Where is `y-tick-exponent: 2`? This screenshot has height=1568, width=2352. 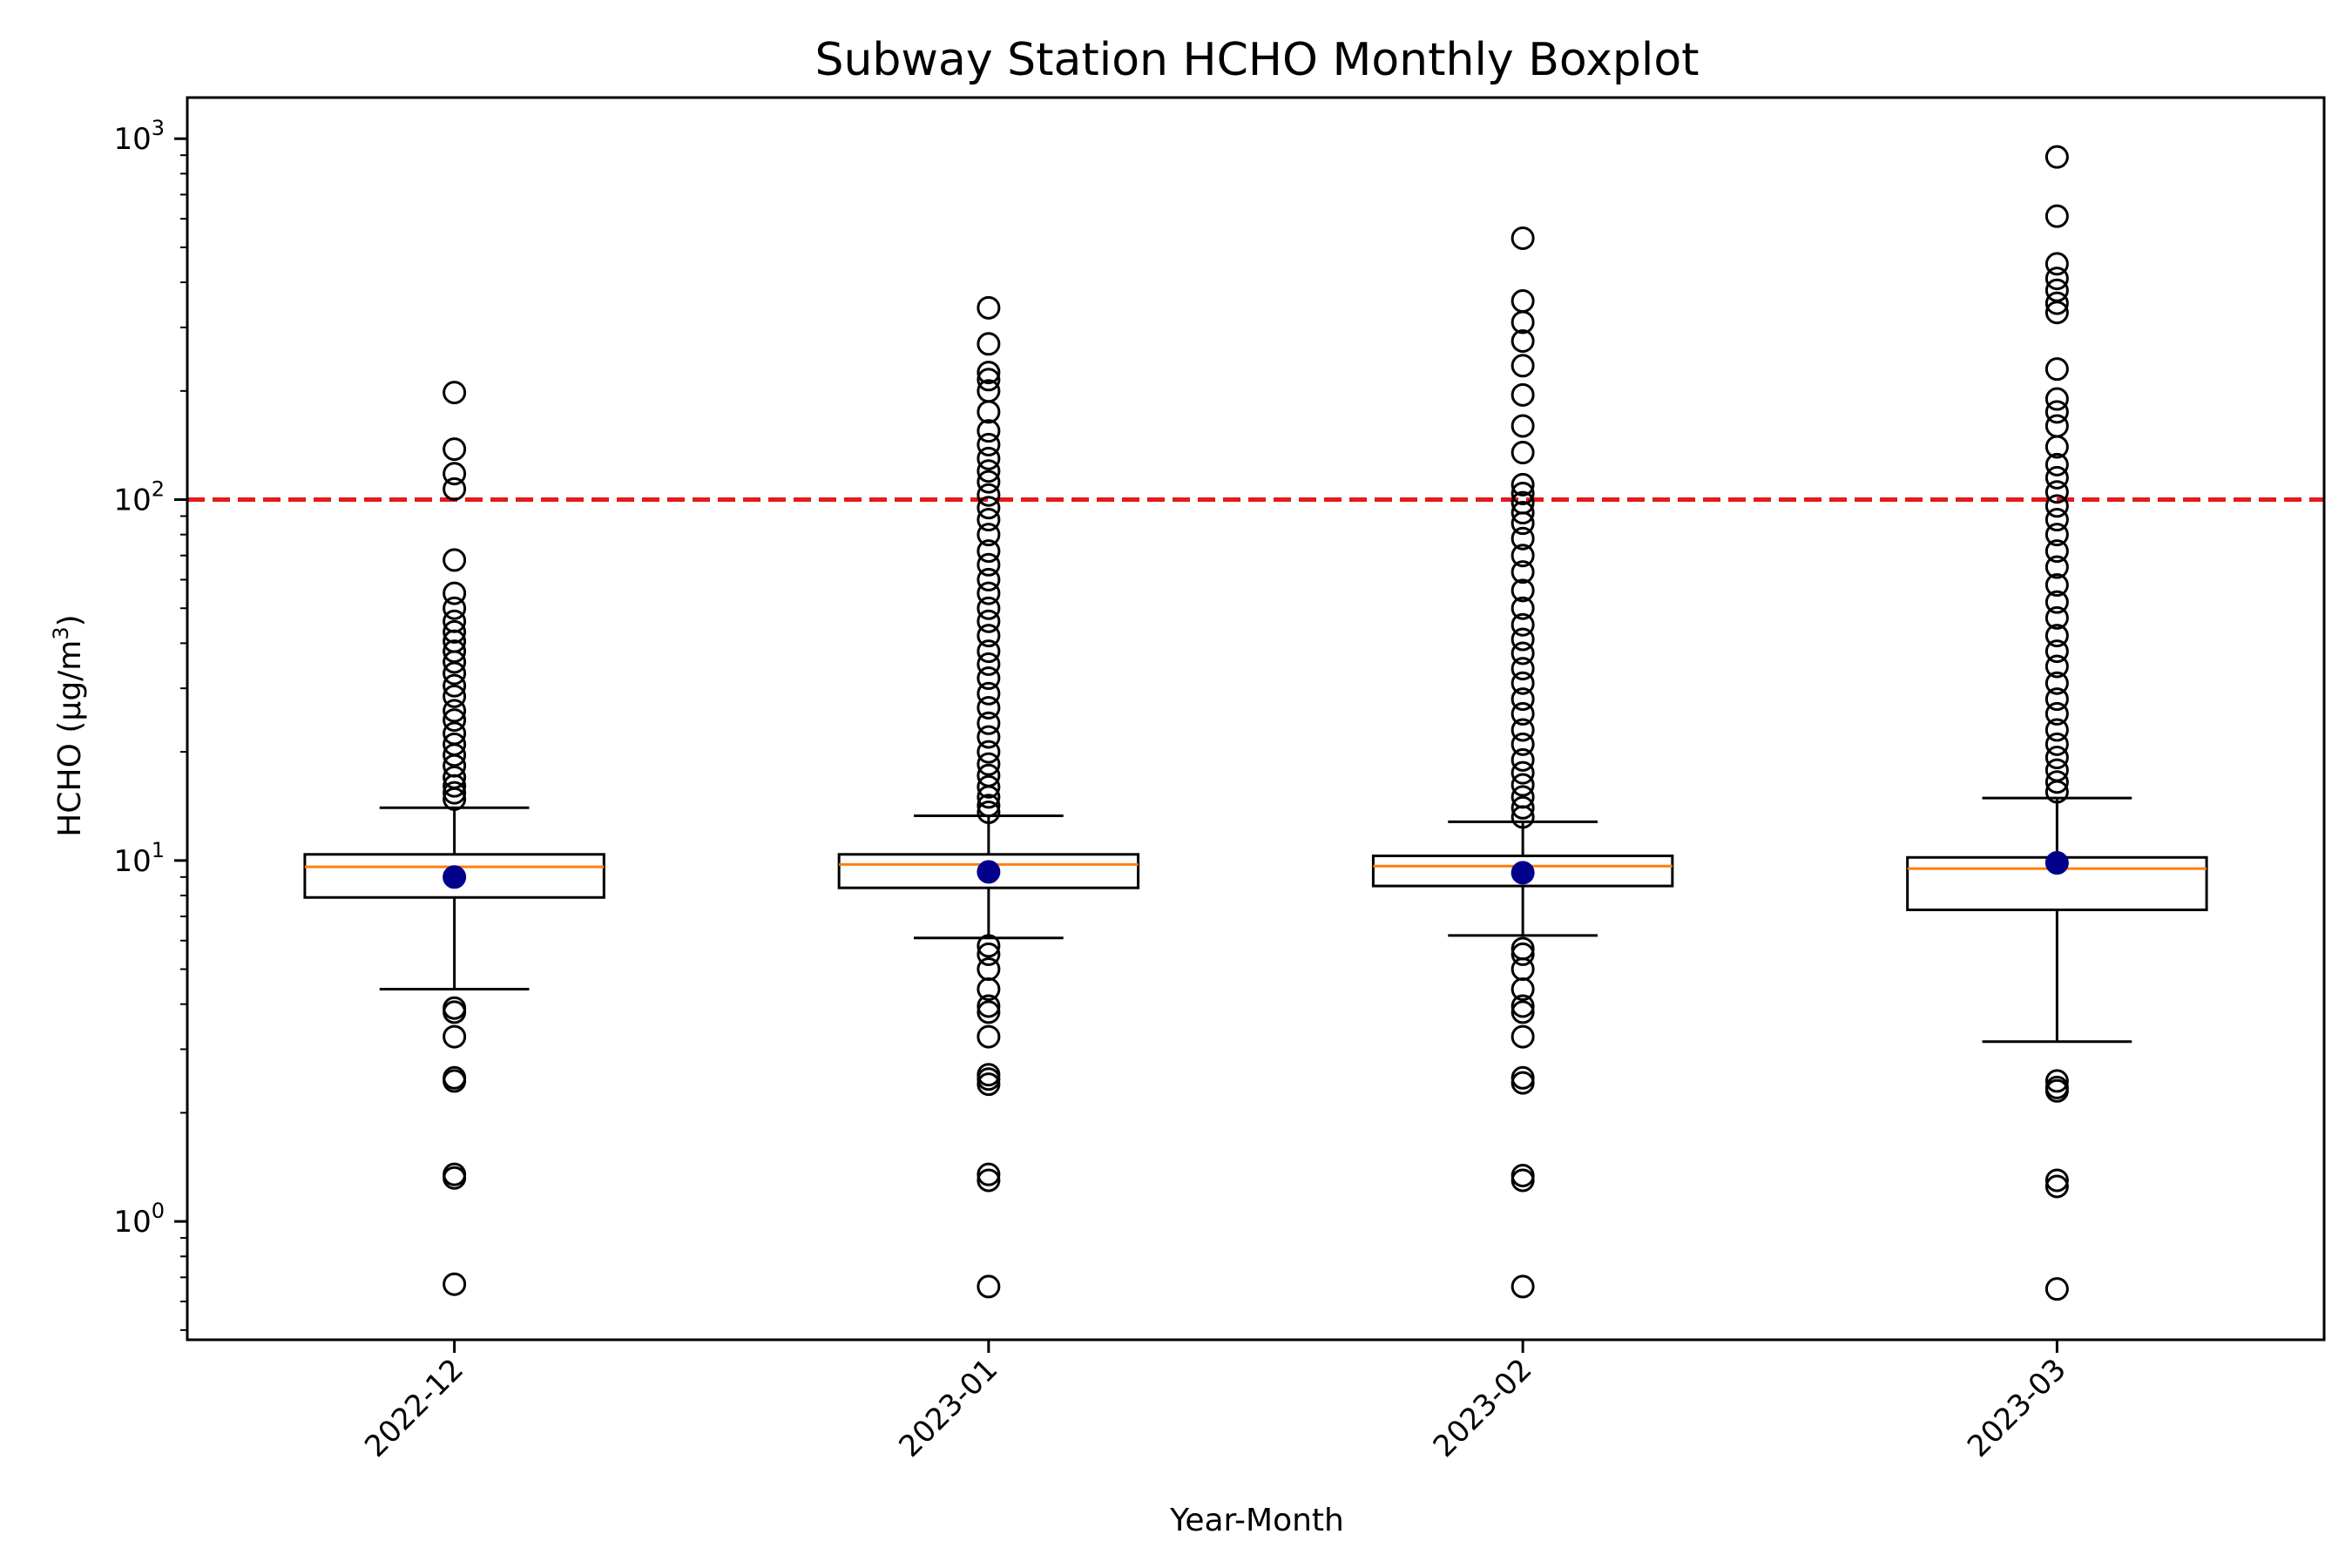 y-tick-exponent: 2 is located at coordinates (158, 490).